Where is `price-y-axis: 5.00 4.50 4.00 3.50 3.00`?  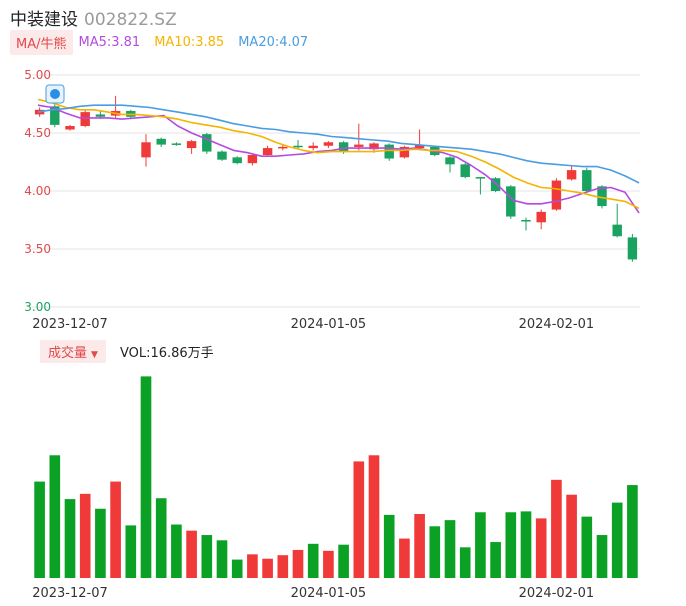 price-y-axis: 5.00 4.50 4.00 3.50 3.00 is located at coordinates (37, 191).